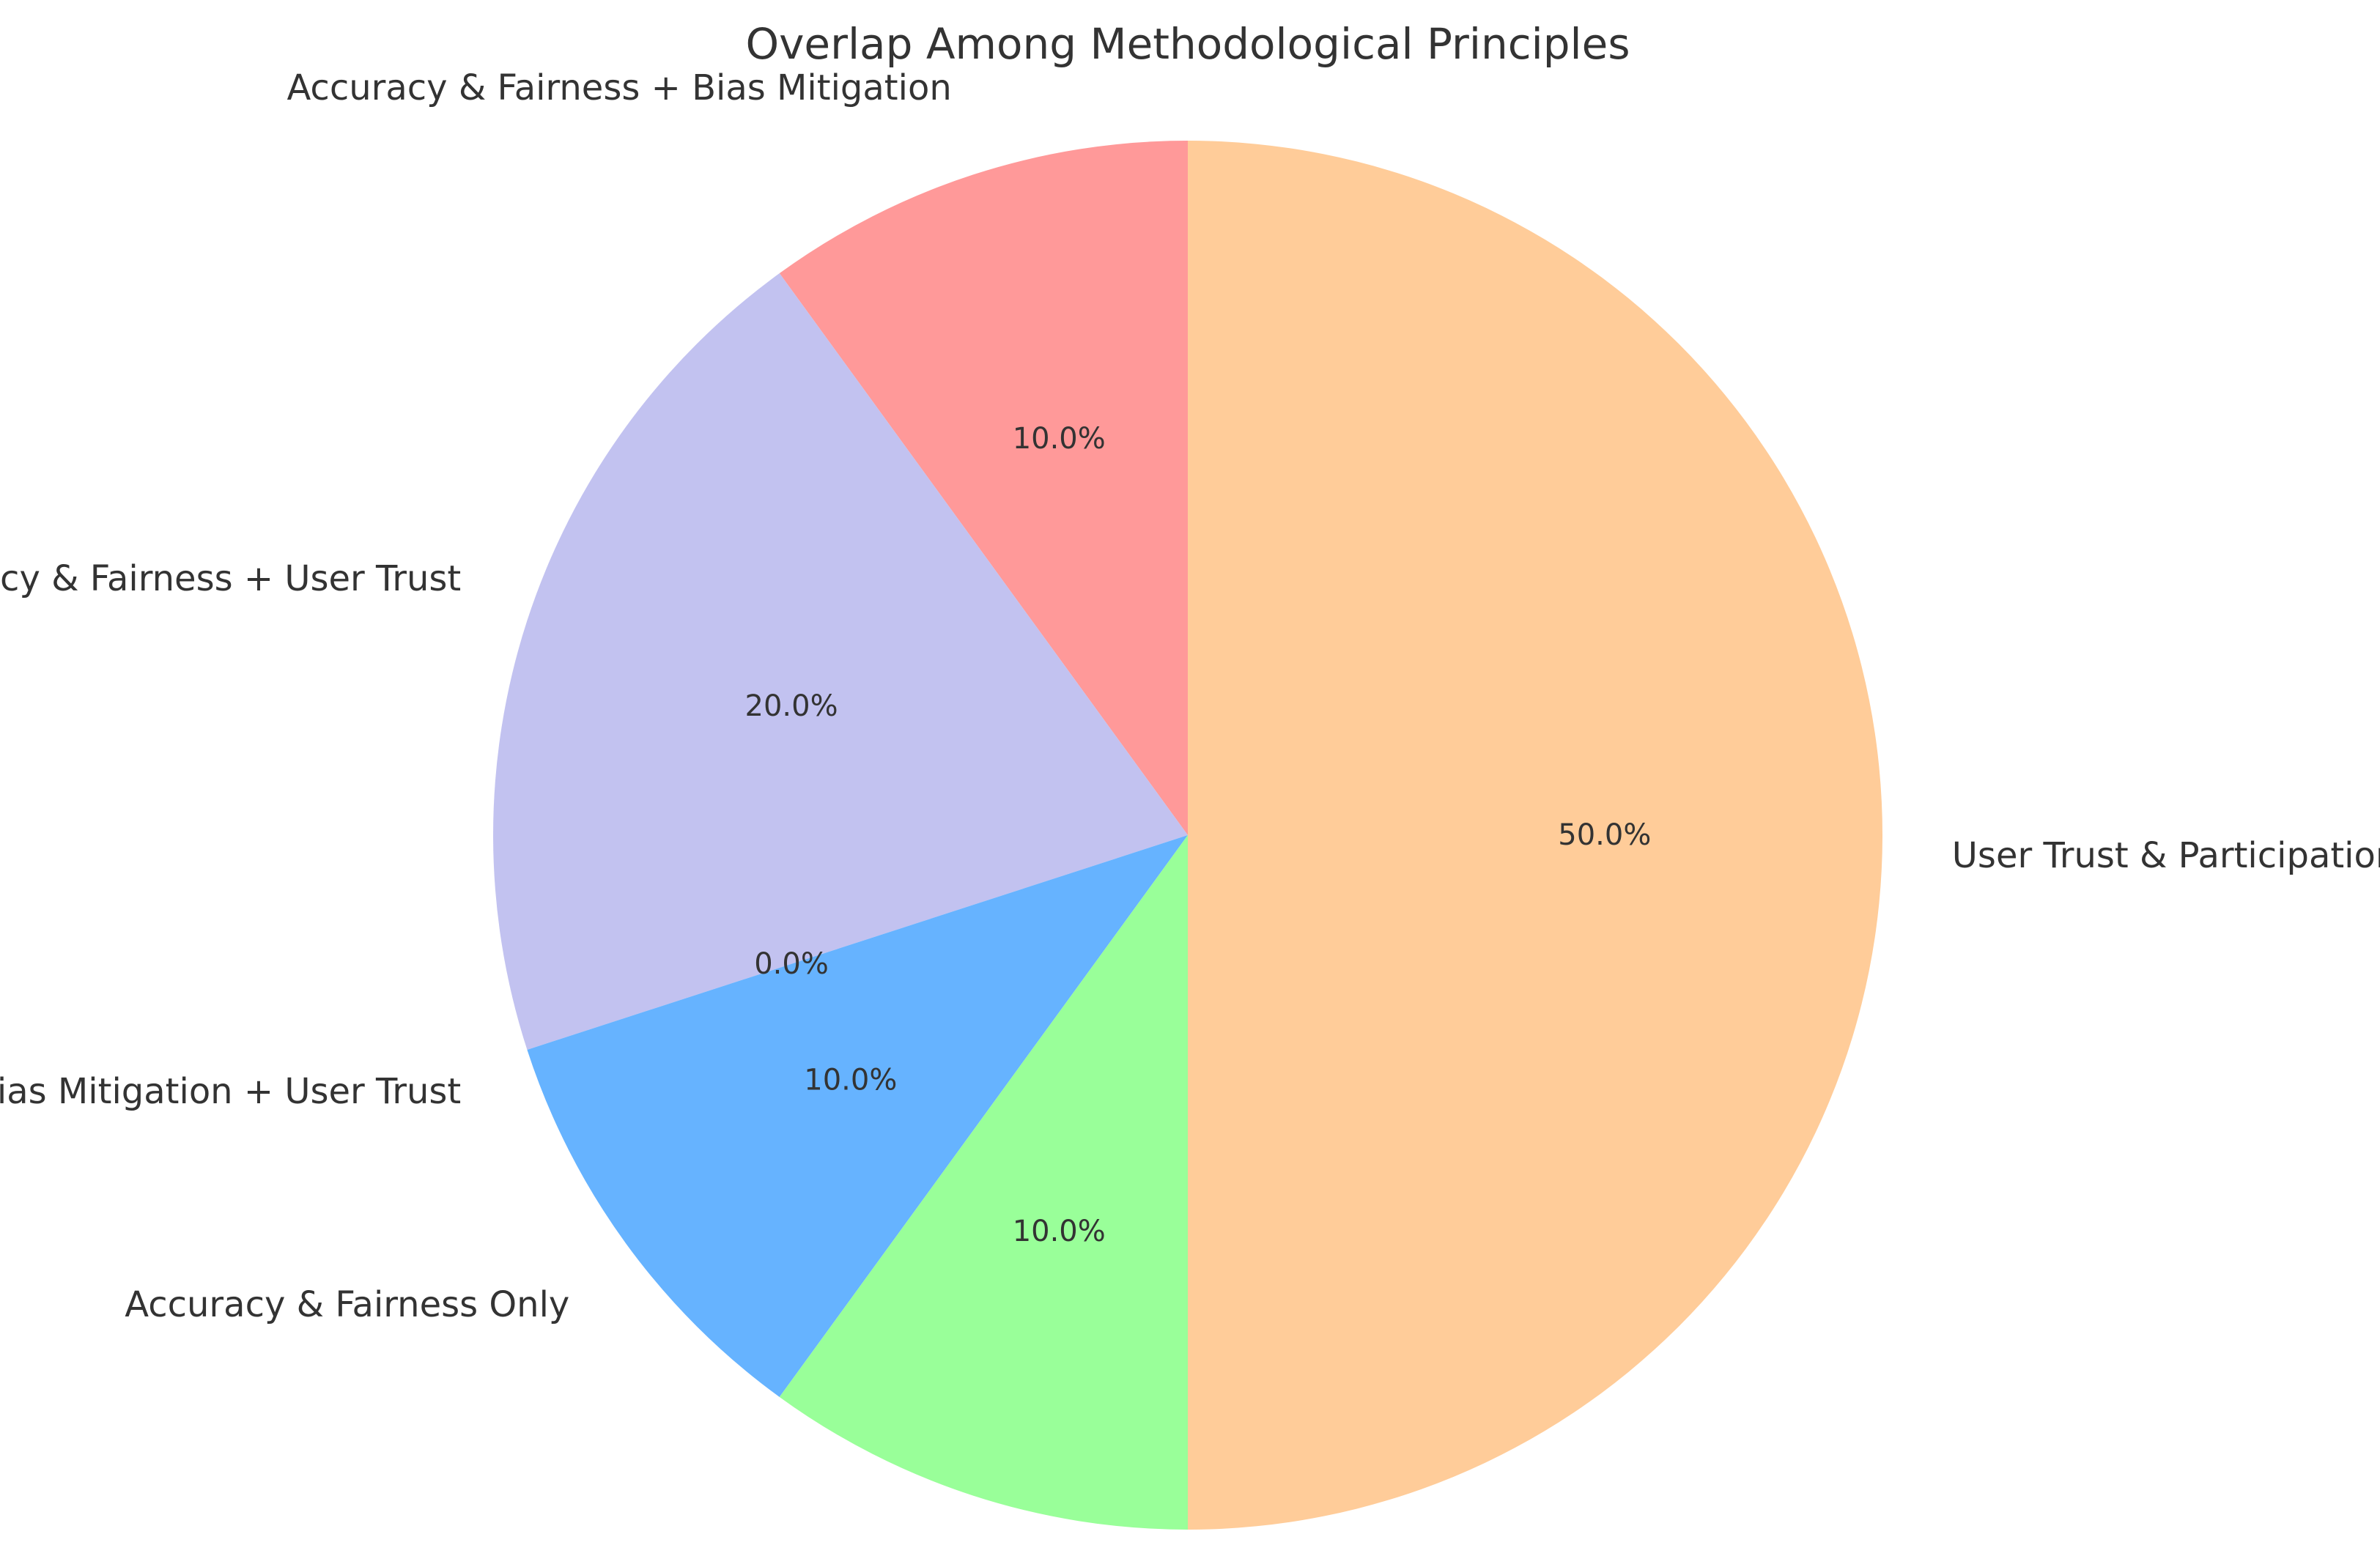  Describe the element at coordinates (791, 706) in the screenshot. I see `pct-label-accuracy-and-fairness-plus-user-trust: 20.0%` at that location.